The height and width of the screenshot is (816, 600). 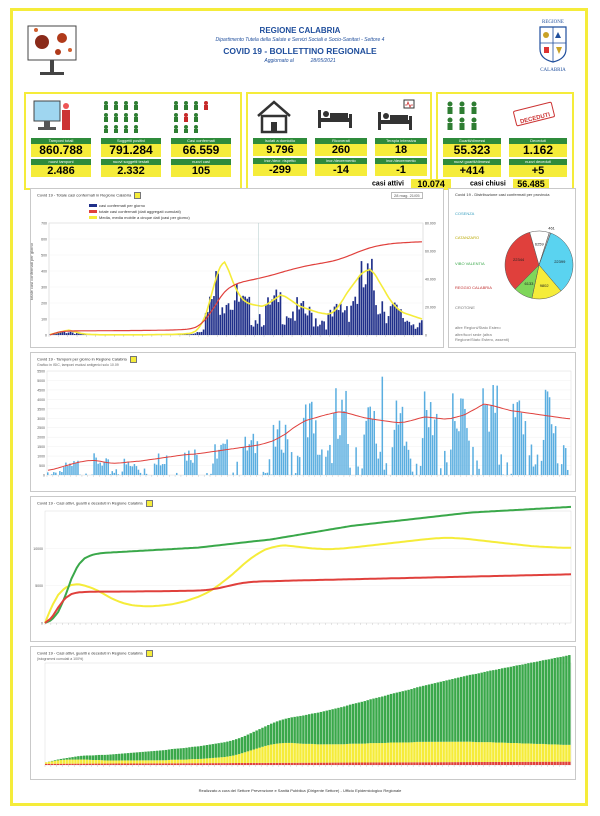 What do you see at coordinates (201, 137) in the screenshot?
I see `kpi-casi: Casi confermati 66.559 nuovi casi 105` at bounding box center [201, 137].